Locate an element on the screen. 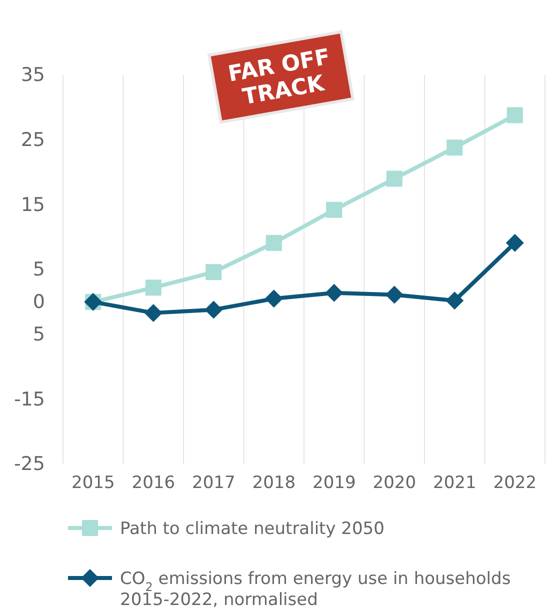  x-tick-label: 2016 is located at coordinates (154, 483).